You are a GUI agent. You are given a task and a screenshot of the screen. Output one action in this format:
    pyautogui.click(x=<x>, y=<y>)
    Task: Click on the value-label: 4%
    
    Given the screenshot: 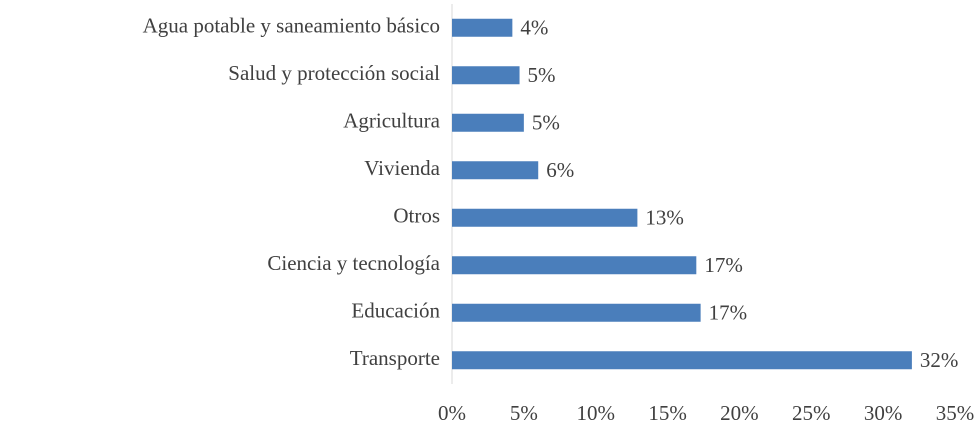 What is the action you would take?
    pyautogui.click(x=534, y=28)
    